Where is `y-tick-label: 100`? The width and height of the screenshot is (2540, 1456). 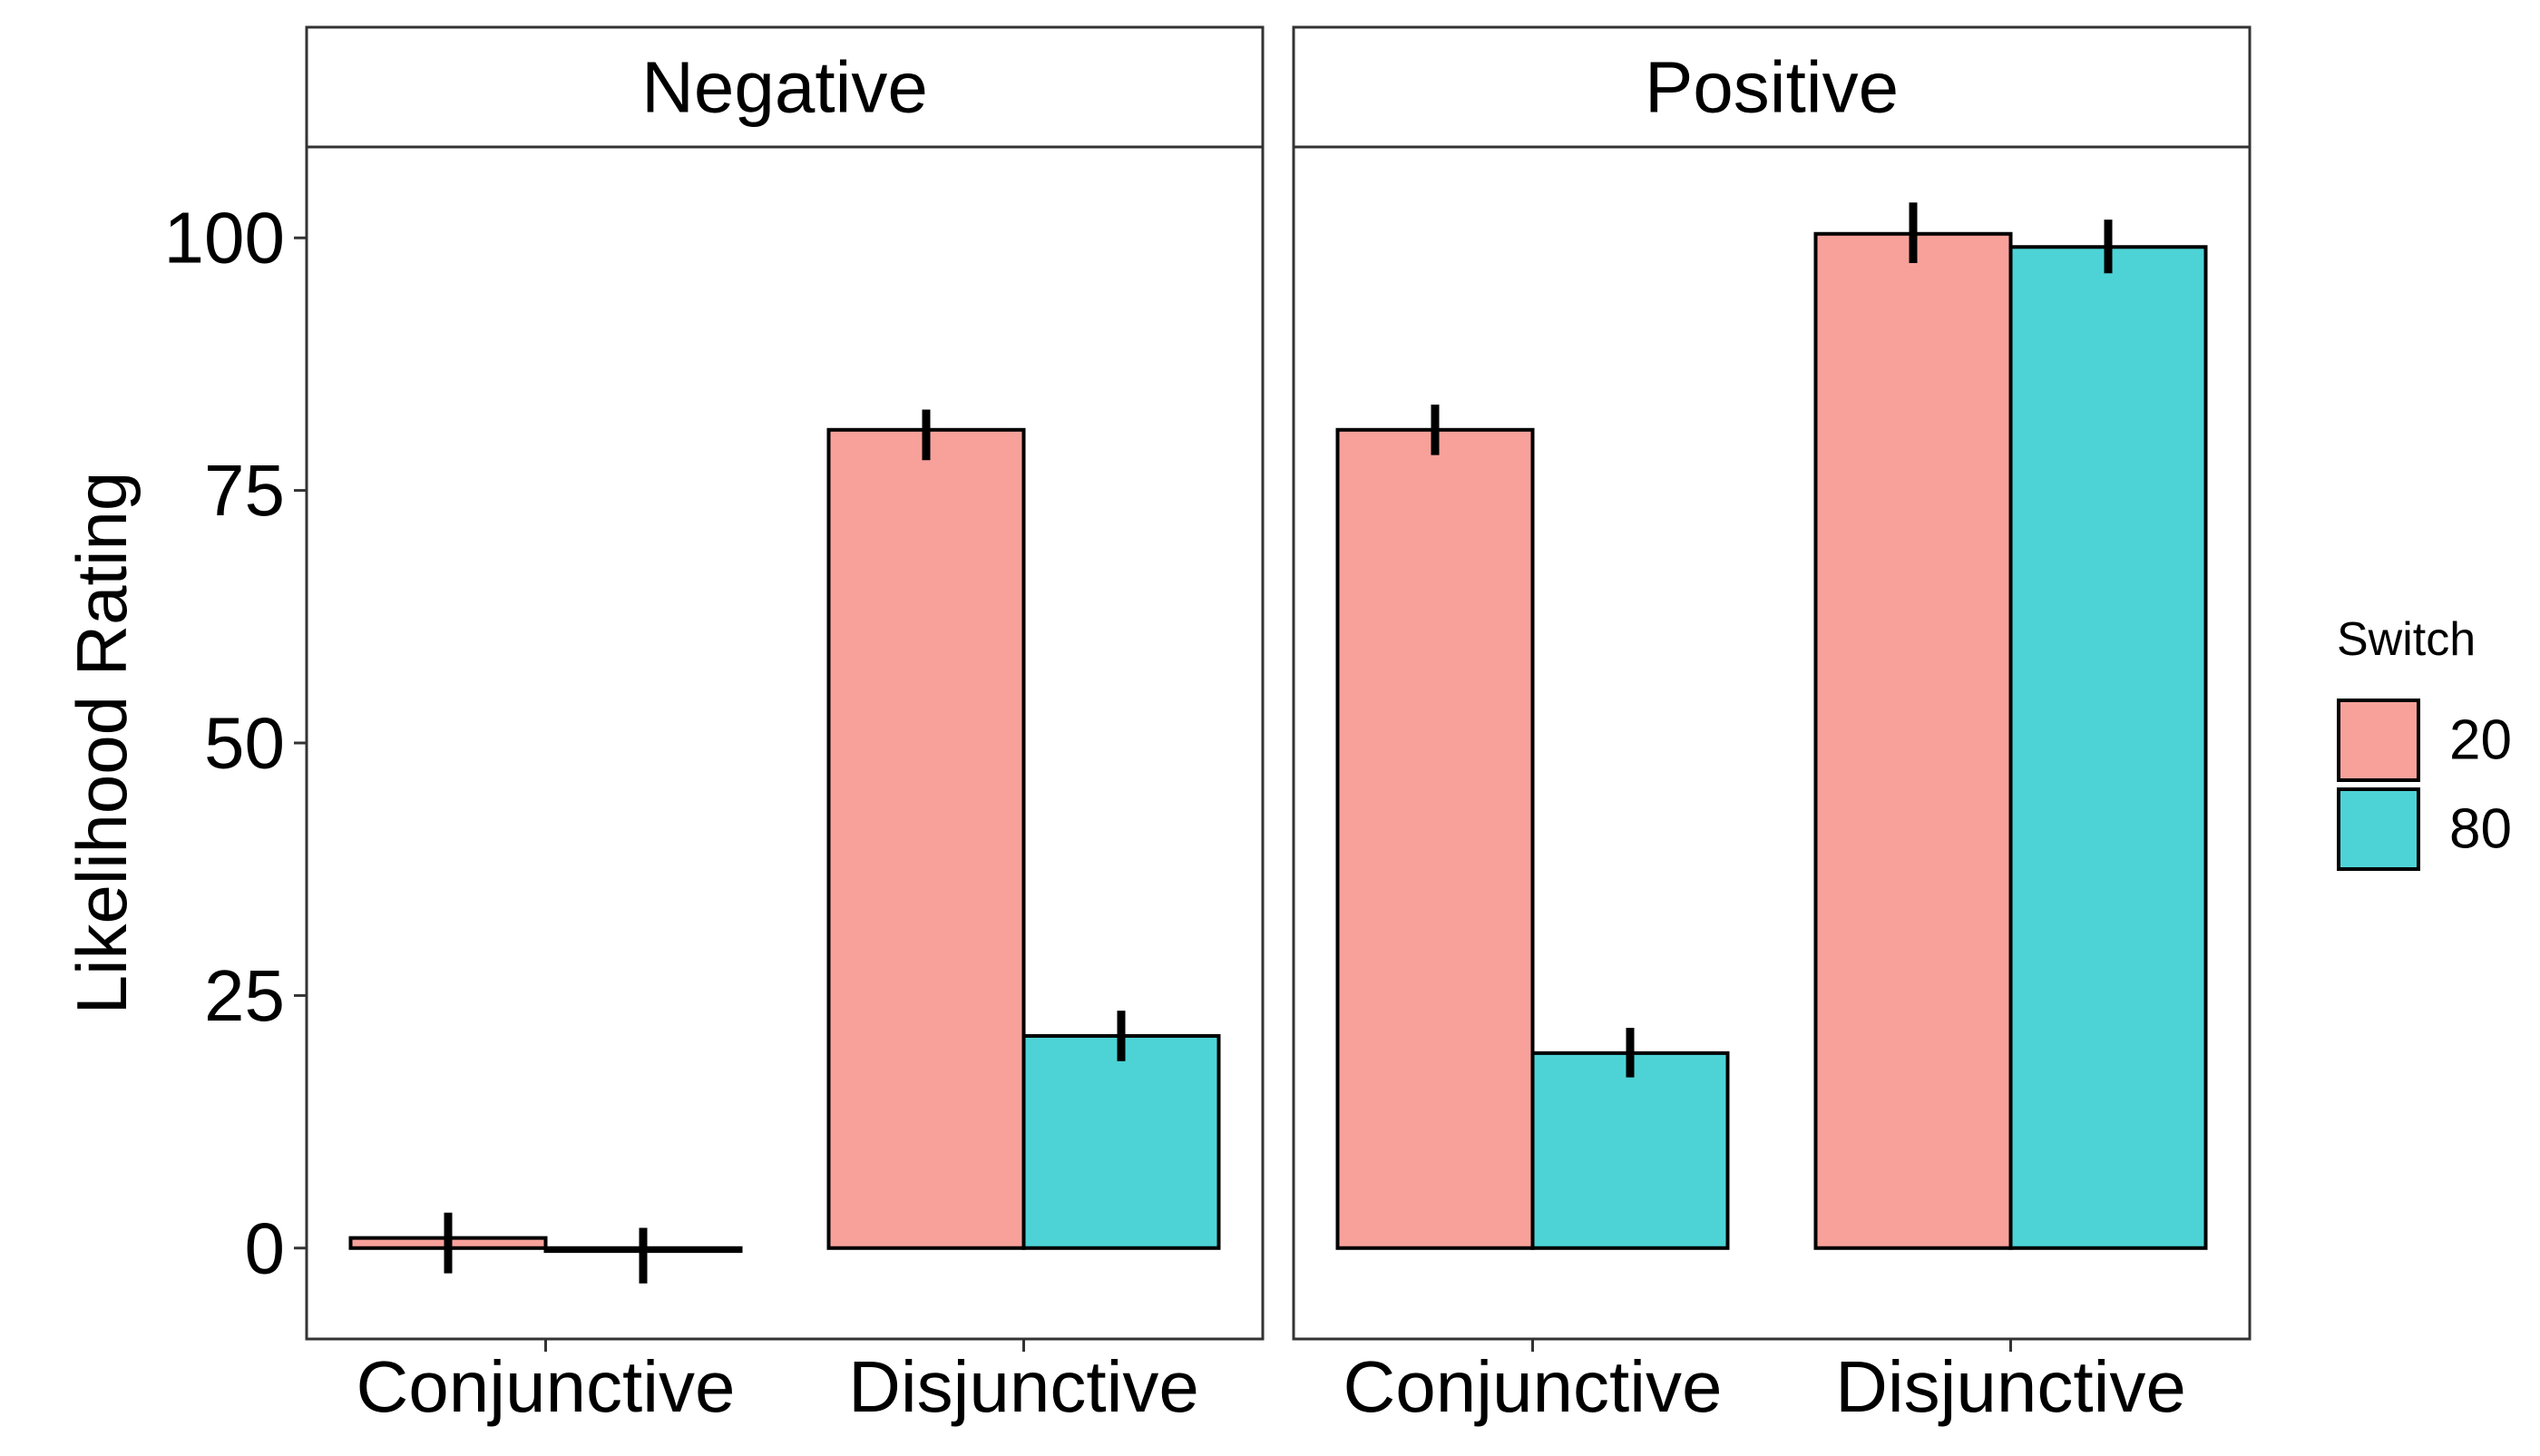 y-tick-label: 100 is located at coordinates (224, 238).